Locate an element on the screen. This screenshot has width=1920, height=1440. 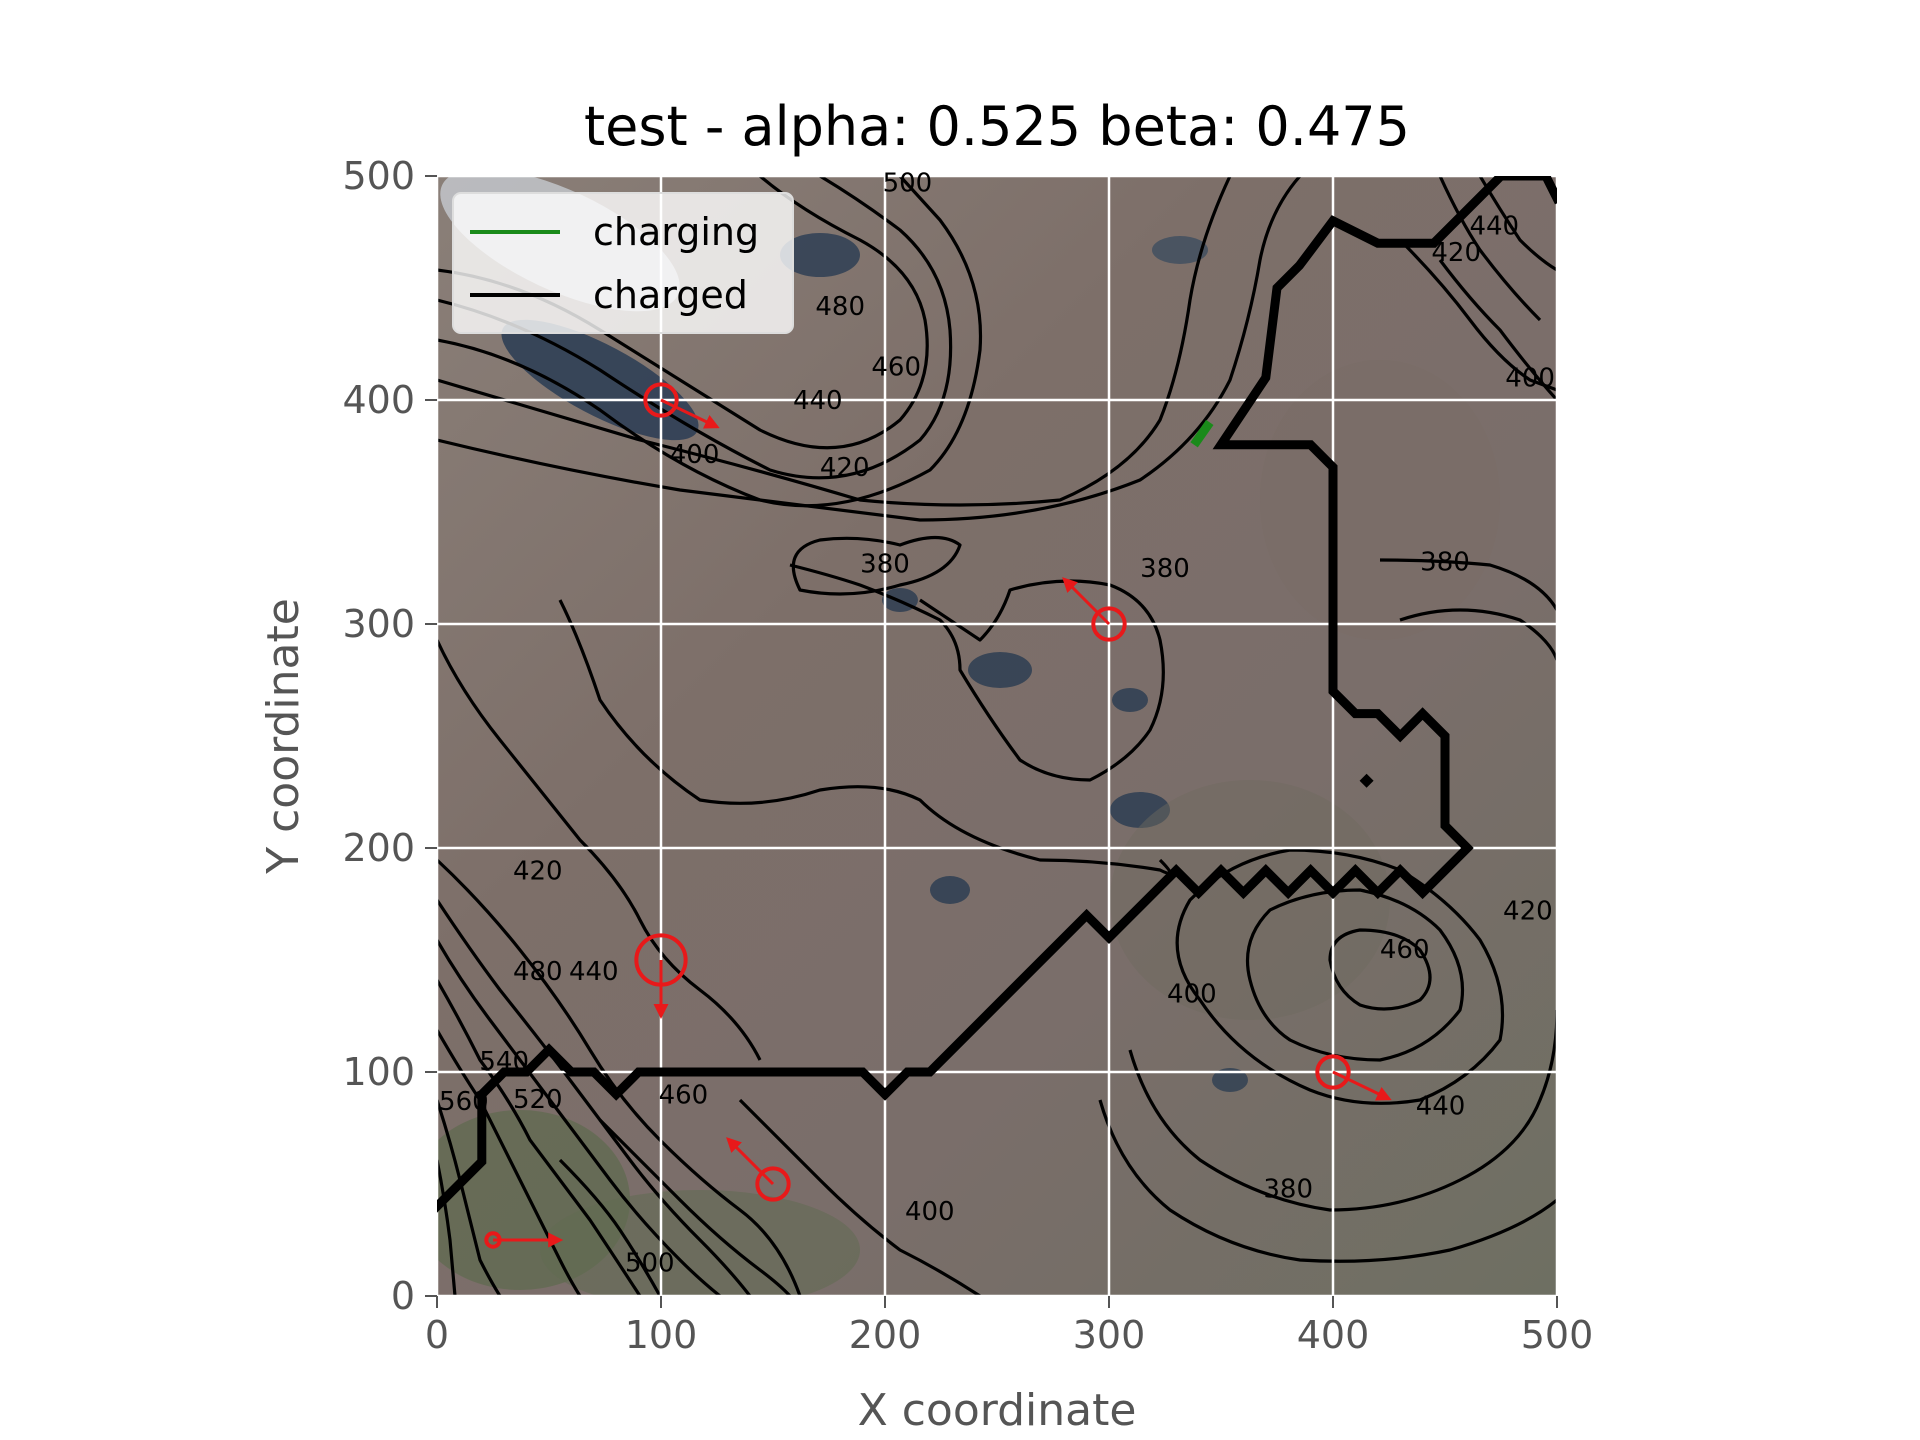
contour-label-text: 520 is located at coordinates (538, 1100).